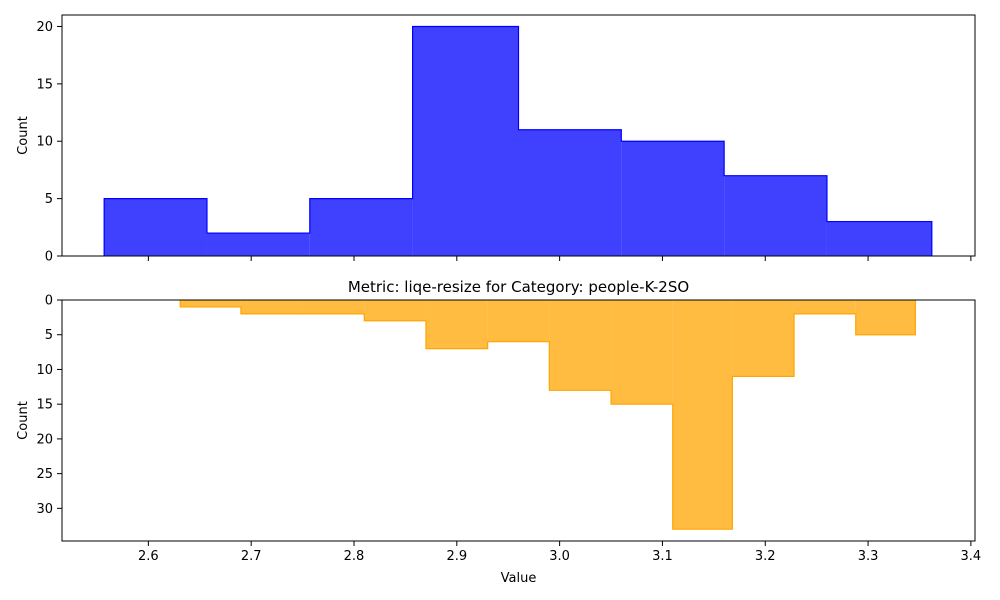  Describe the element at coordinates (251, 556) in the screenshot. I see `bottom-x-tick-label: 2.7` at that location.